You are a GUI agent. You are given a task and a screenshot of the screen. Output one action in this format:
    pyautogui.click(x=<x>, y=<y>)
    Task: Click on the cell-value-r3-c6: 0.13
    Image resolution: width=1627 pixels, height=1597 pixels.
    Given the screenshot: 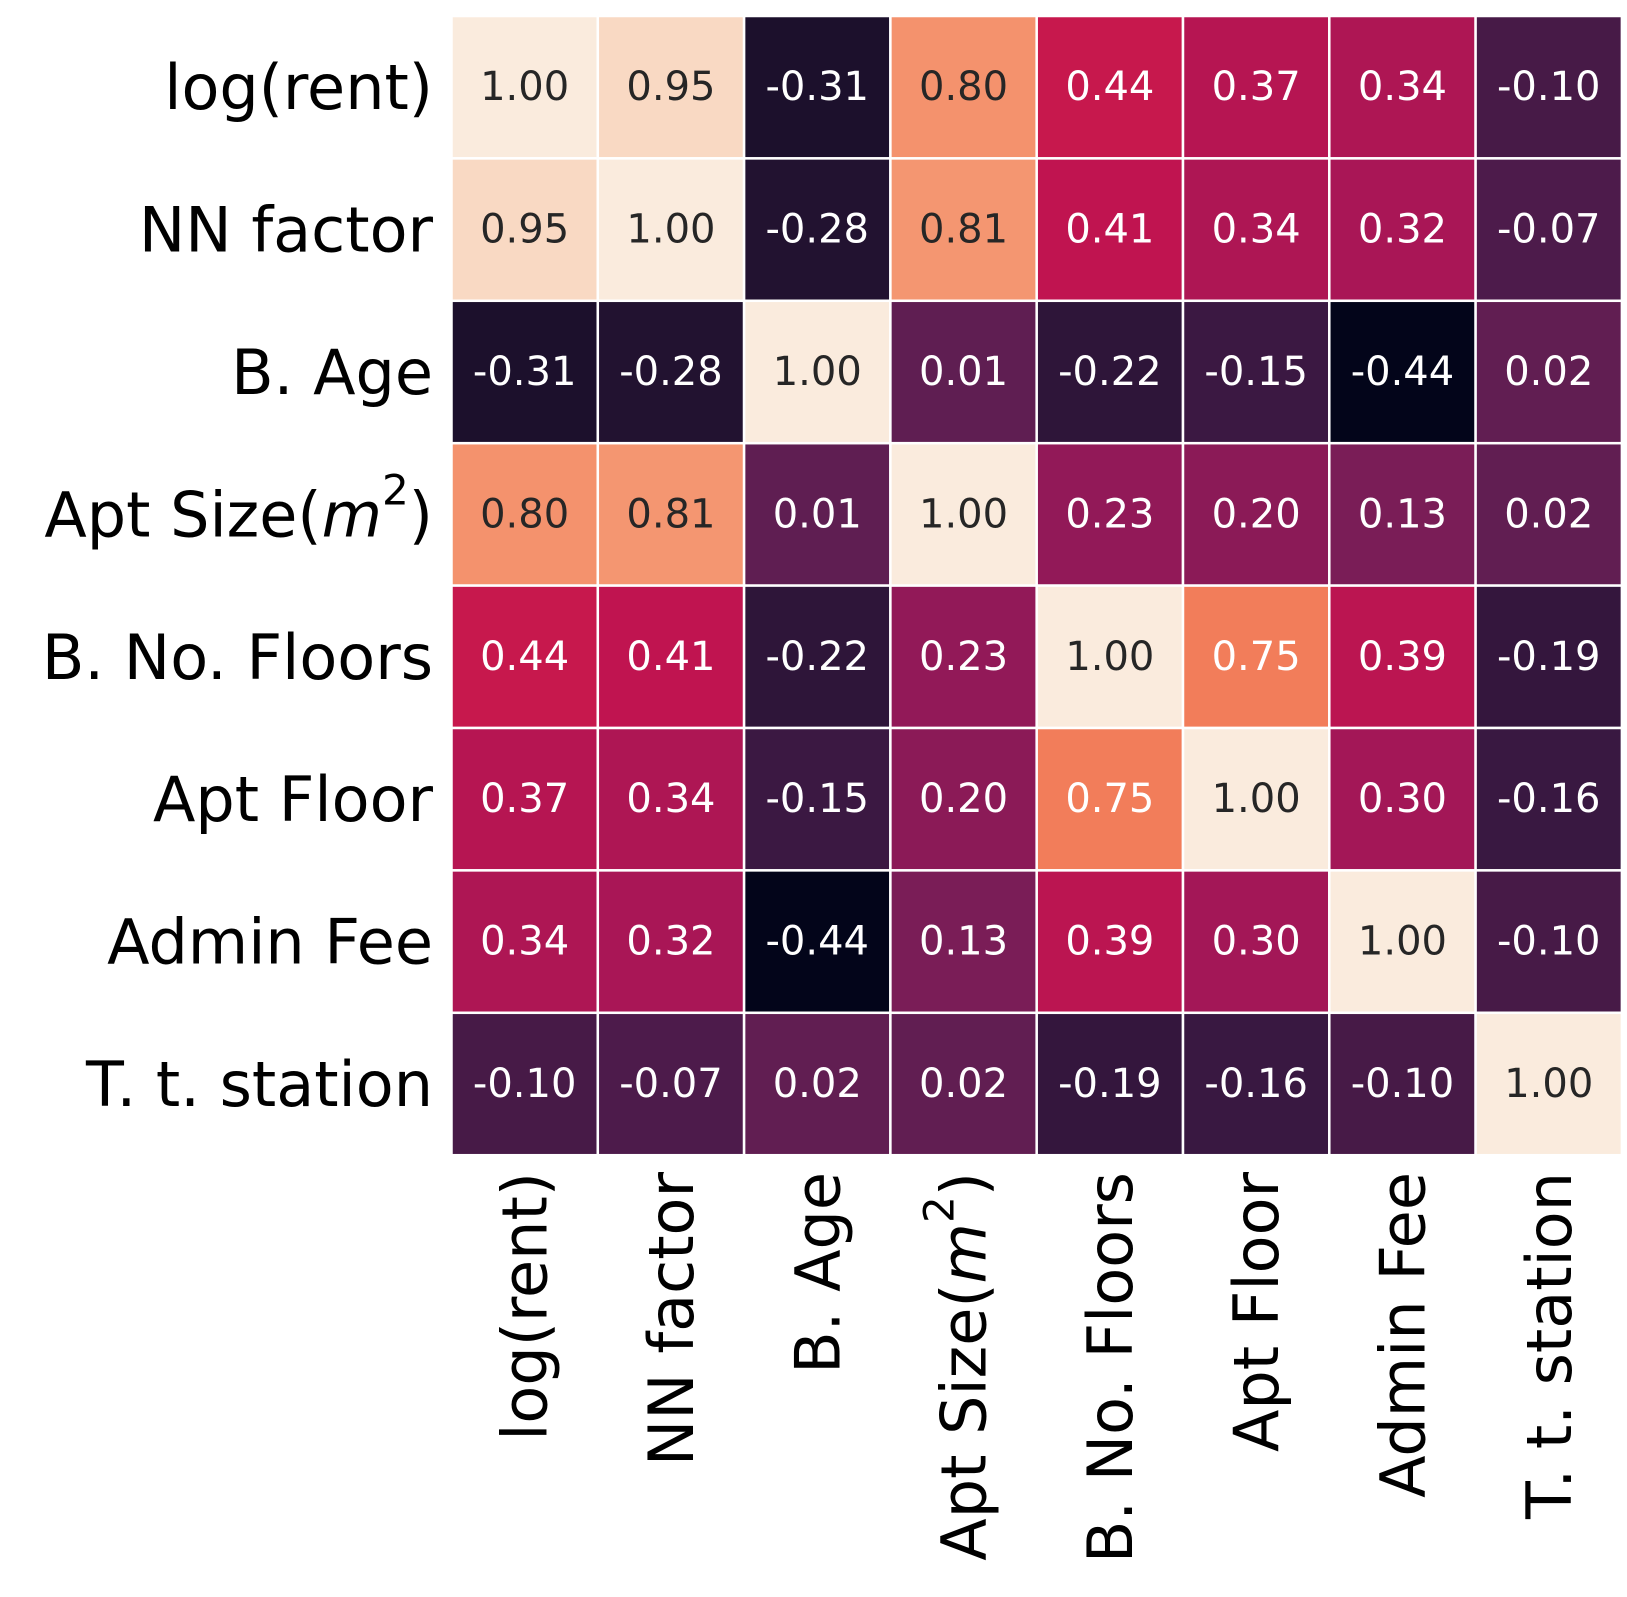 What is the action you would take?
    pyautogui.click(x=1402, y=514)
    